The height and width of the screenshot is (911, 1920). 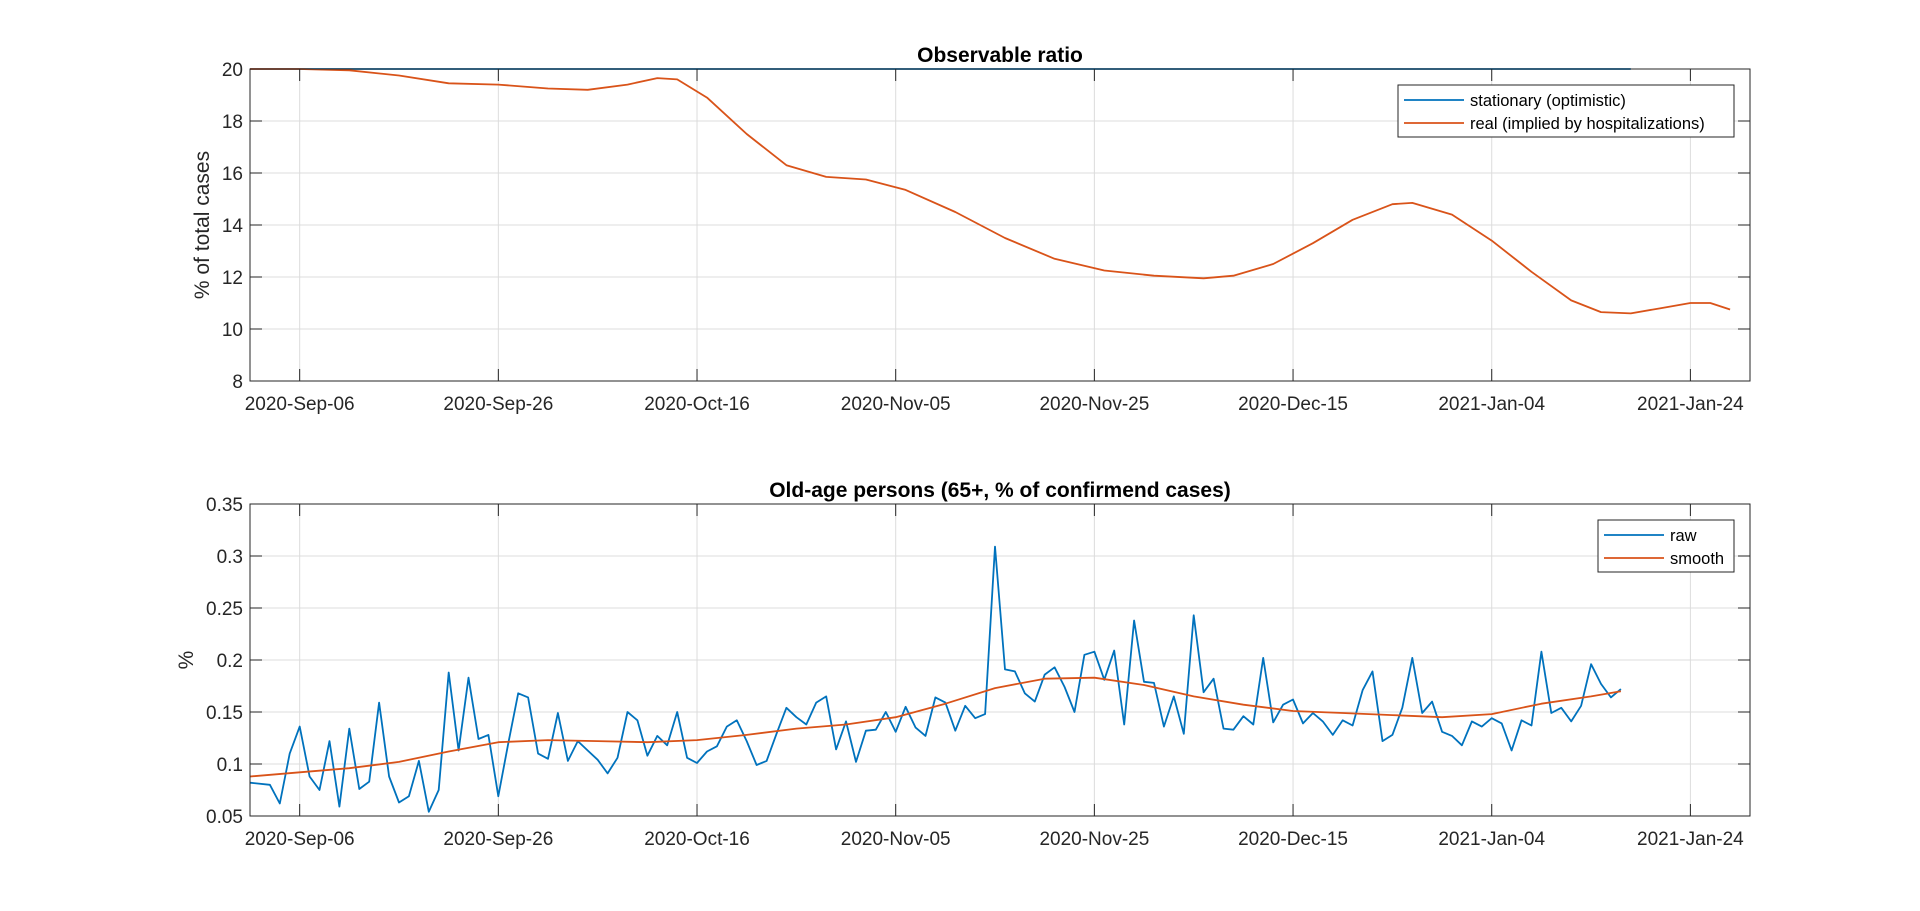 I want to click on legend: raw smooth, so click(x=1666, y=546).